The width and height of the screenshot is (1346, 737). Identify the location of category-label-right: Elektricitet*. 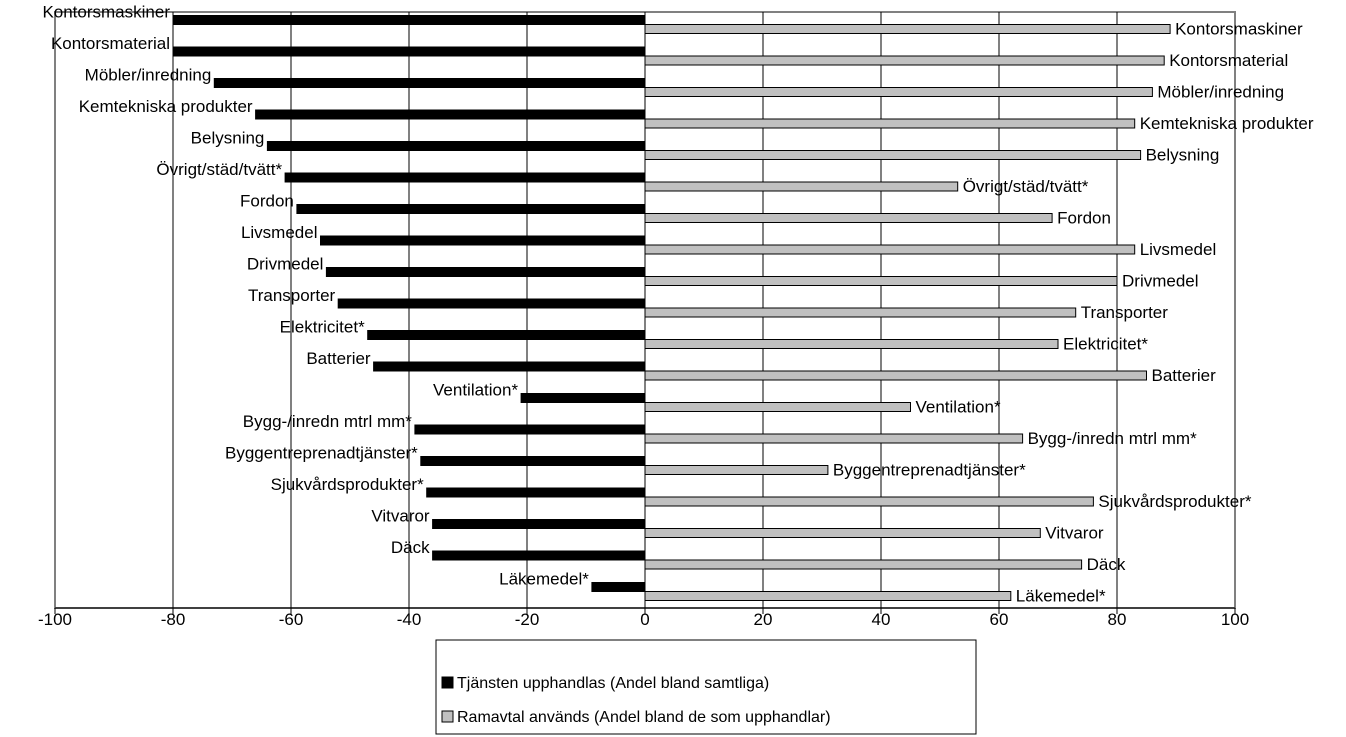
(1105, 344).